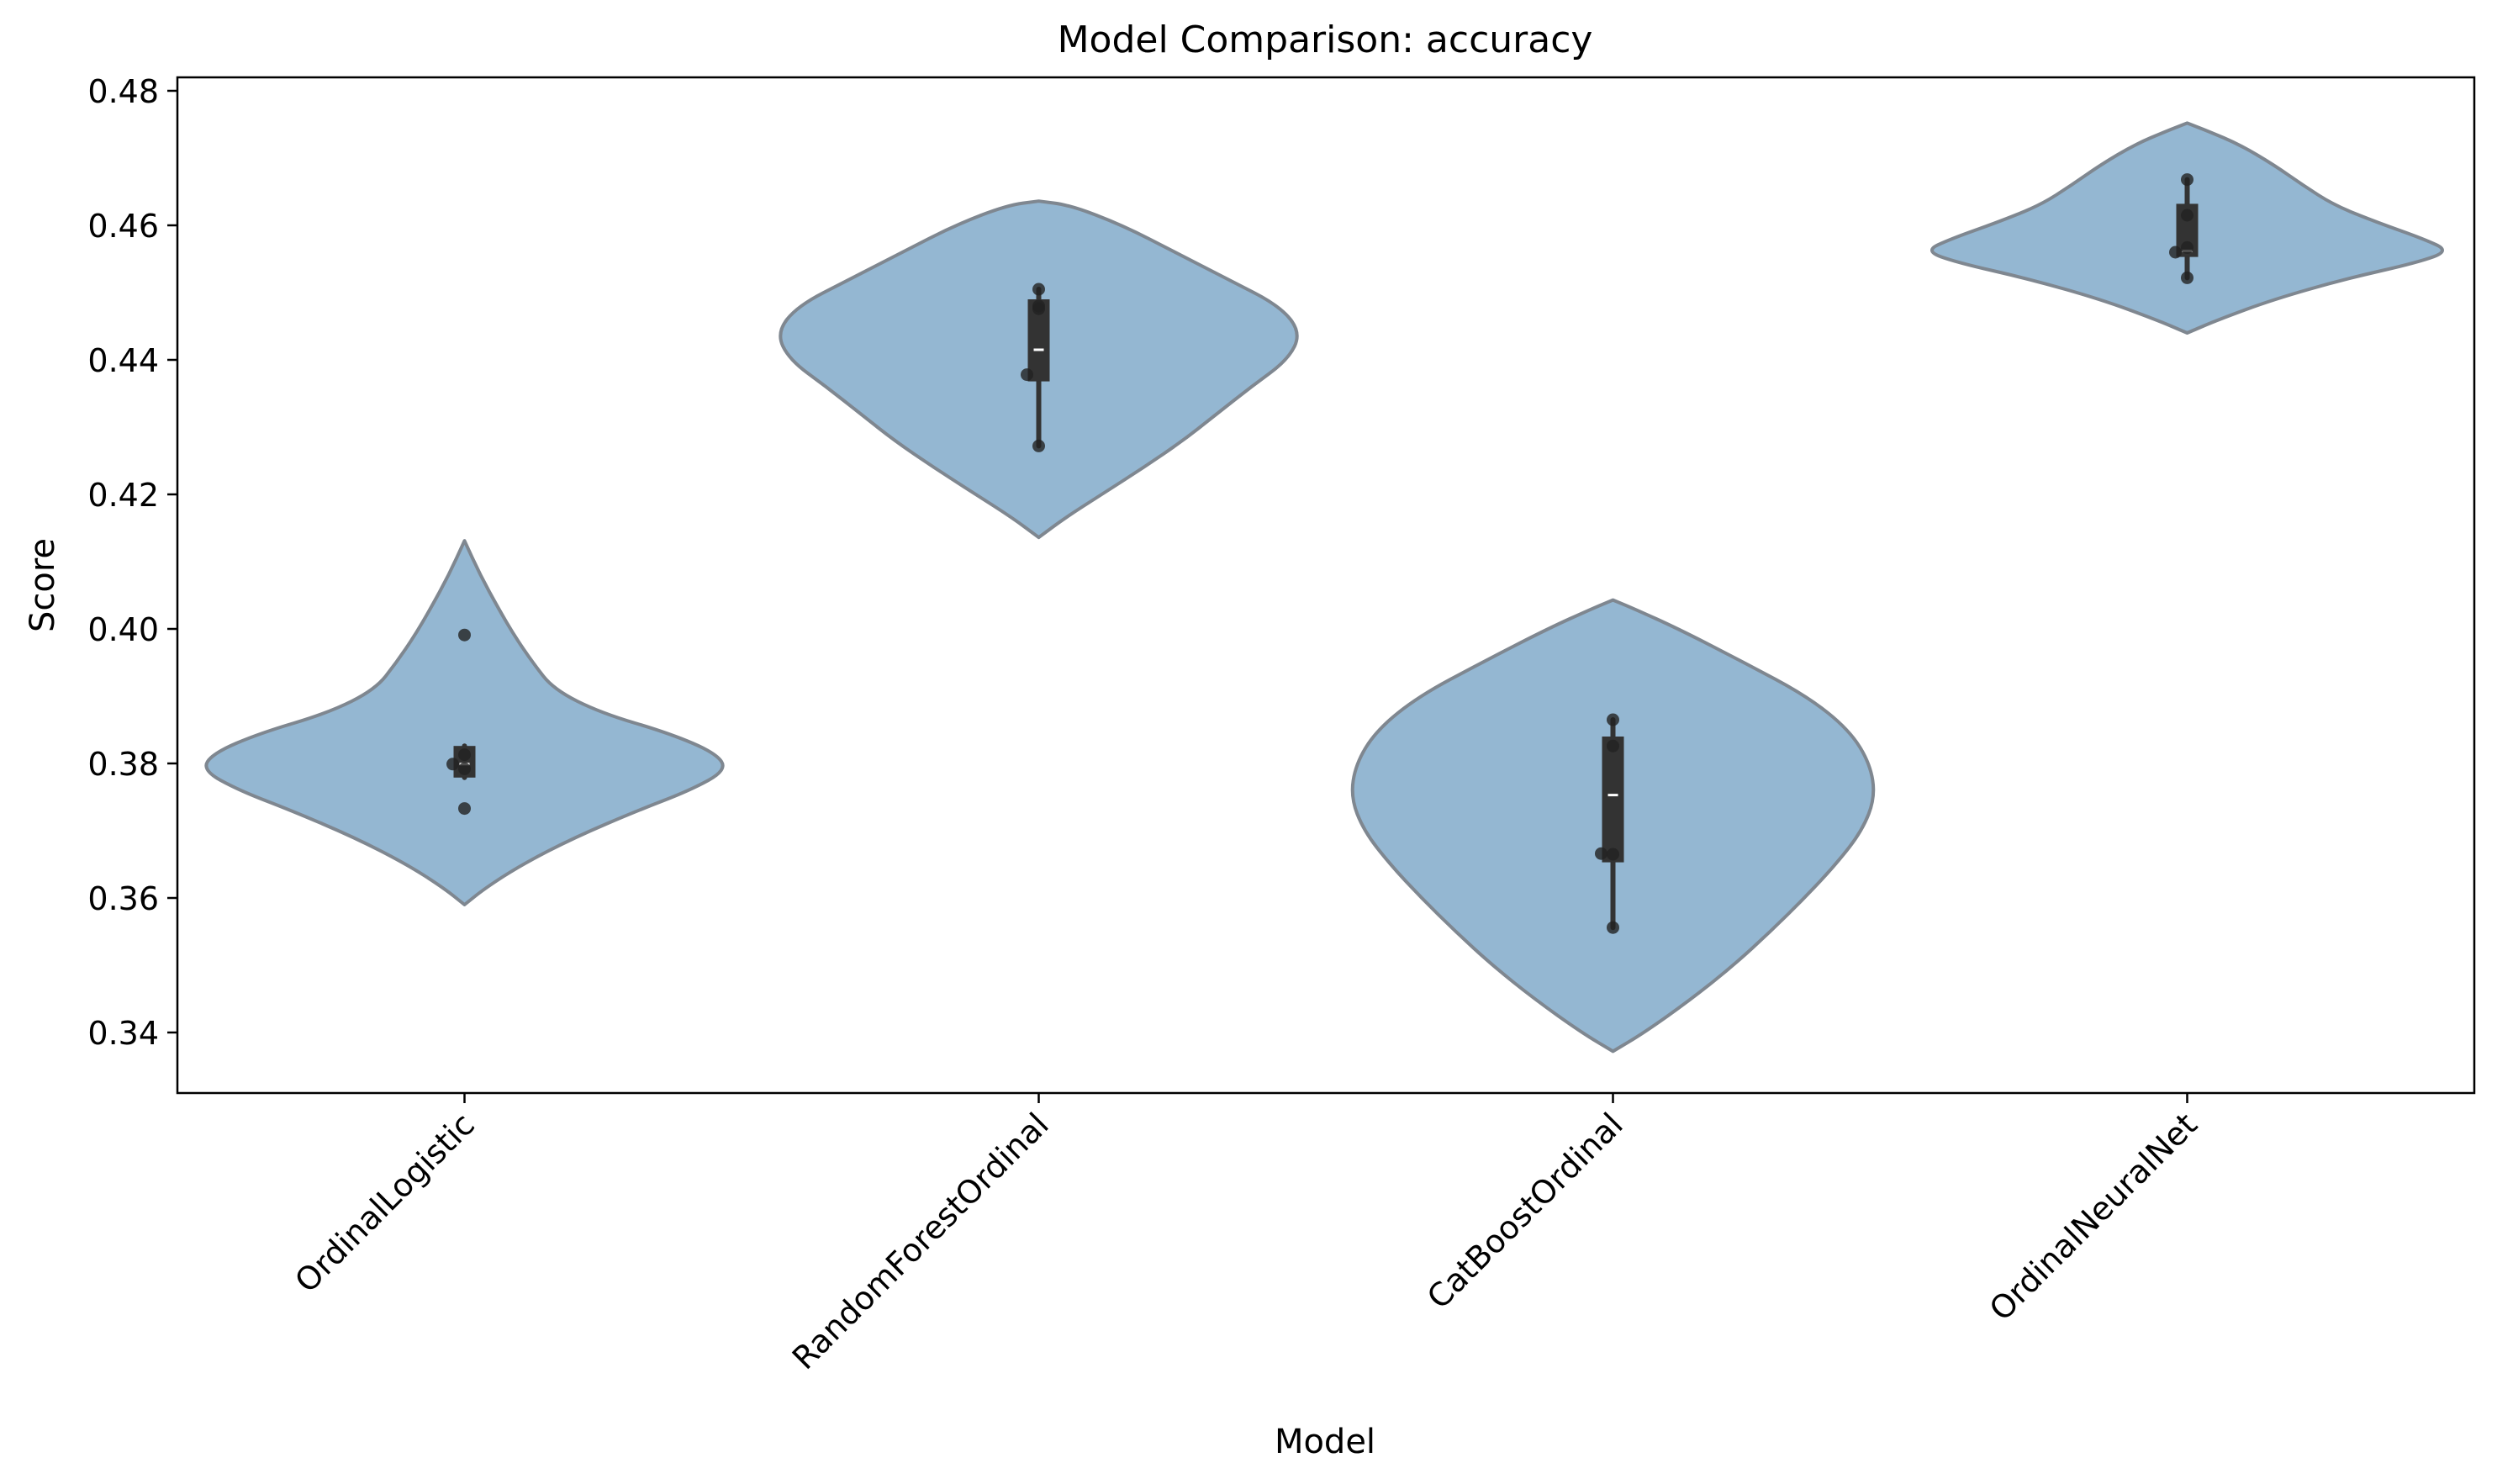 Image resolution: width=2497 pixels, height=1484 pixels. Describe the element at coordinates (123, 764) in the screenshot. I see `y-tick-label: 0.38` at that location.